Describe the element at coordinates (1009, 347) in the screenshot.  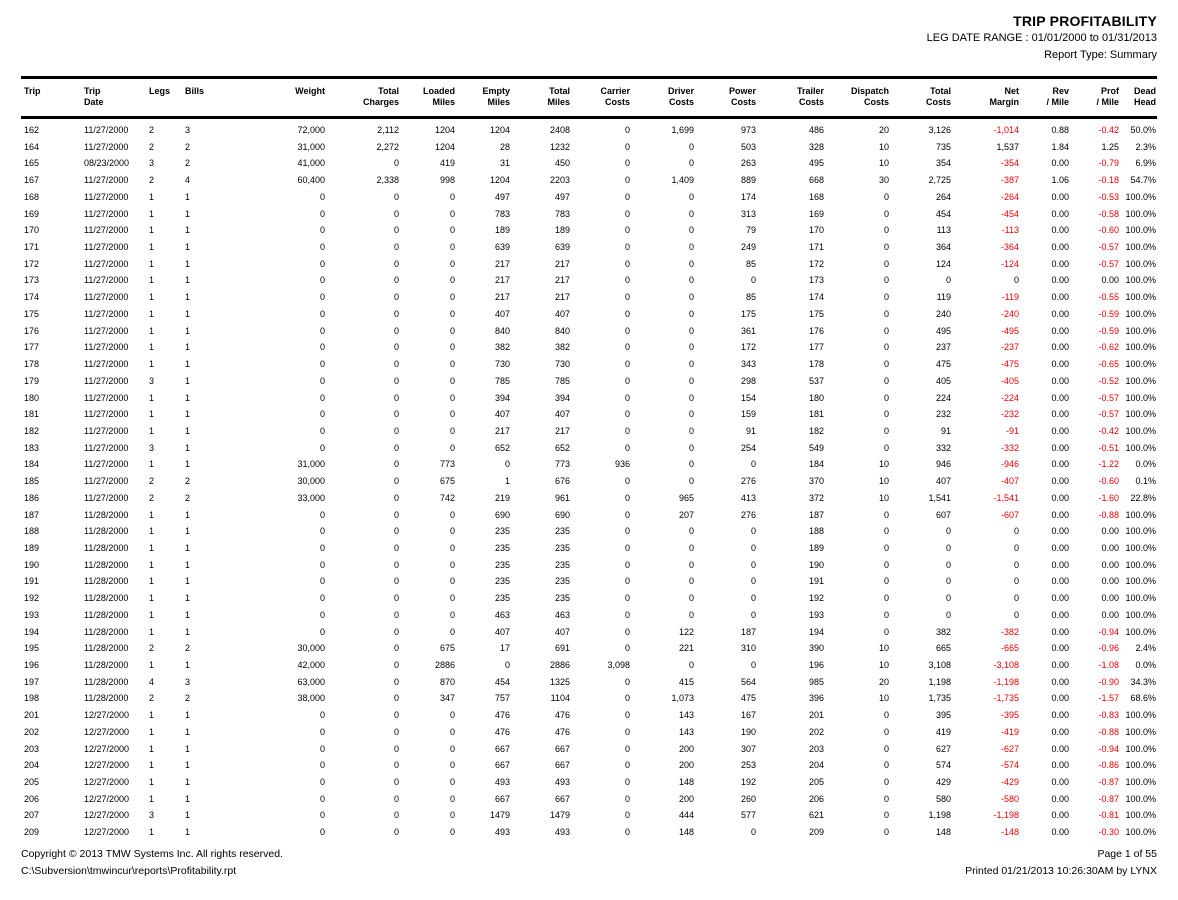
I see `table-cell: -237` at that location.